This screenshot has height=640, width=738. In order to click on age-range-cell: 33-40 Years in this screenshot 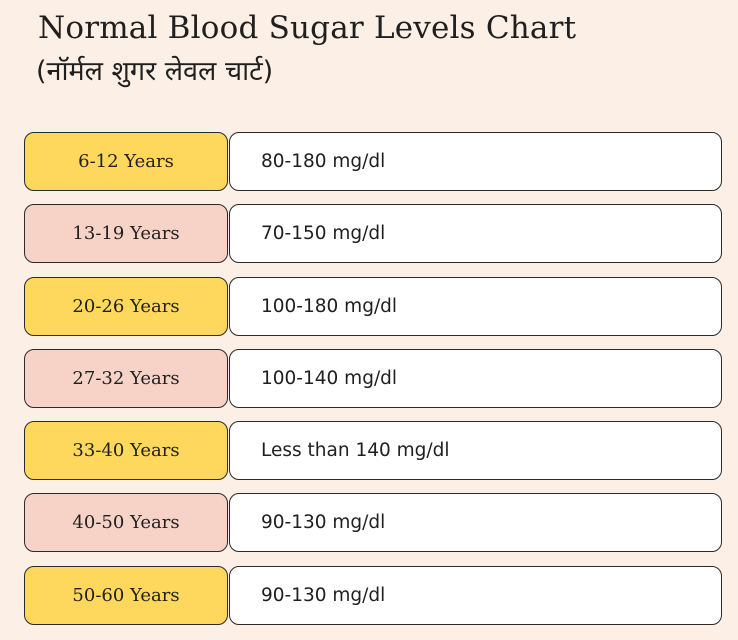, I will do `click(126, 451)`.